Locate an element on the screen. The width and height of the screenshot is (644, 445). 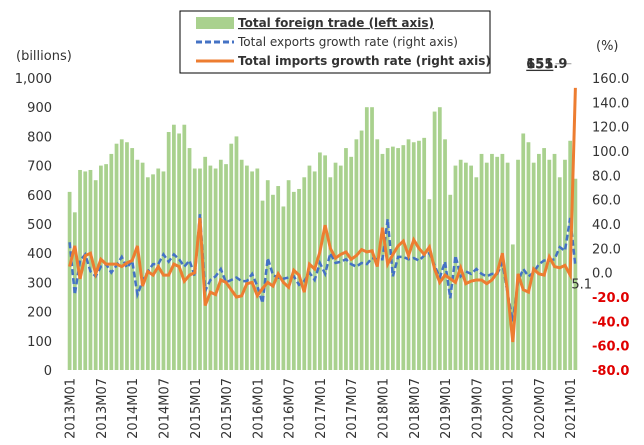
left-axis-label: (billions) is located at coordinates (44, 56).